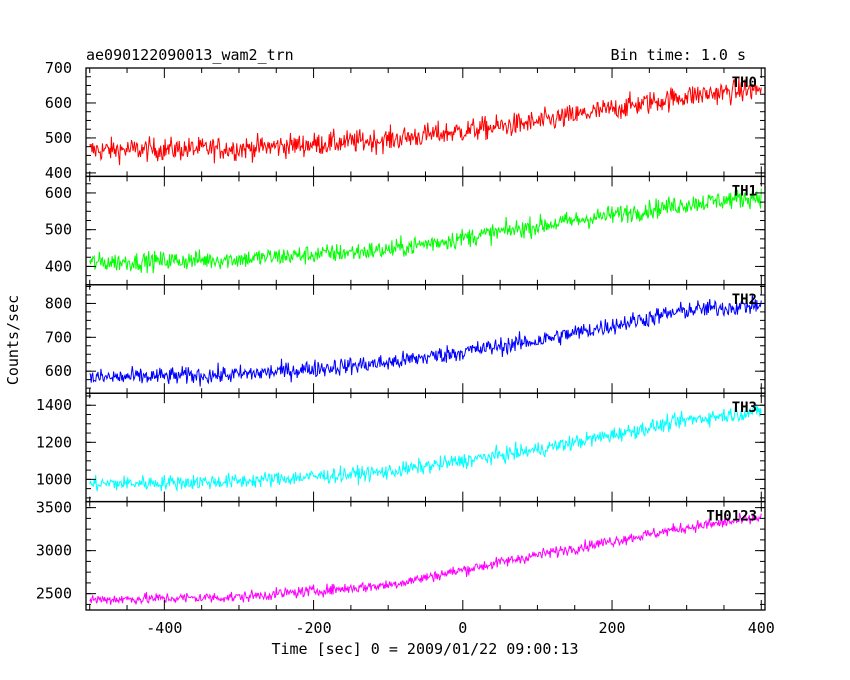 The width and height of the screenshot is (850, 680). Describe the element at coordinates (761, 628) in the screenshot. I see `x-tick-label: 400` at that location.